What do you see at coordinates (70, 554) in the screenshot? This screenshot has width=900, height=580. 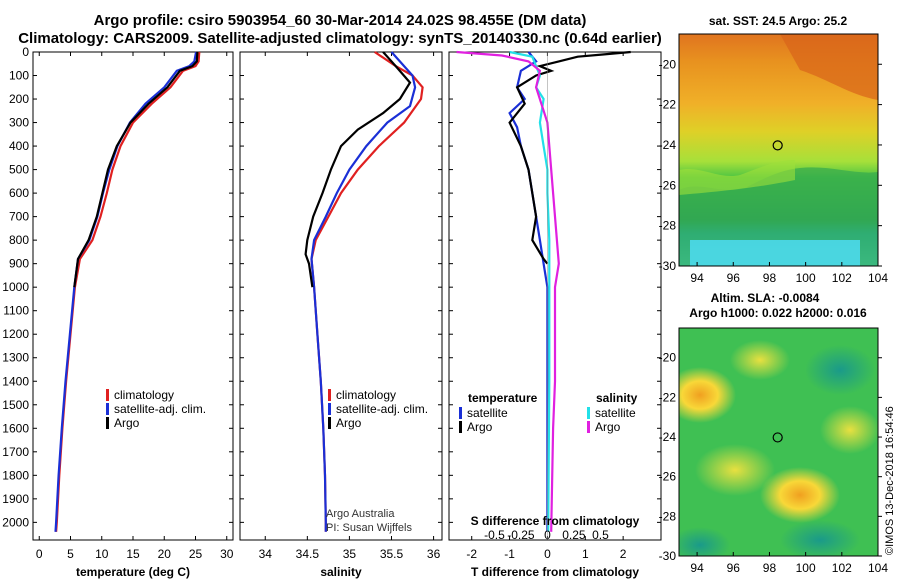 I see `x-tick-label: 5` at bounding box center [70, 554].